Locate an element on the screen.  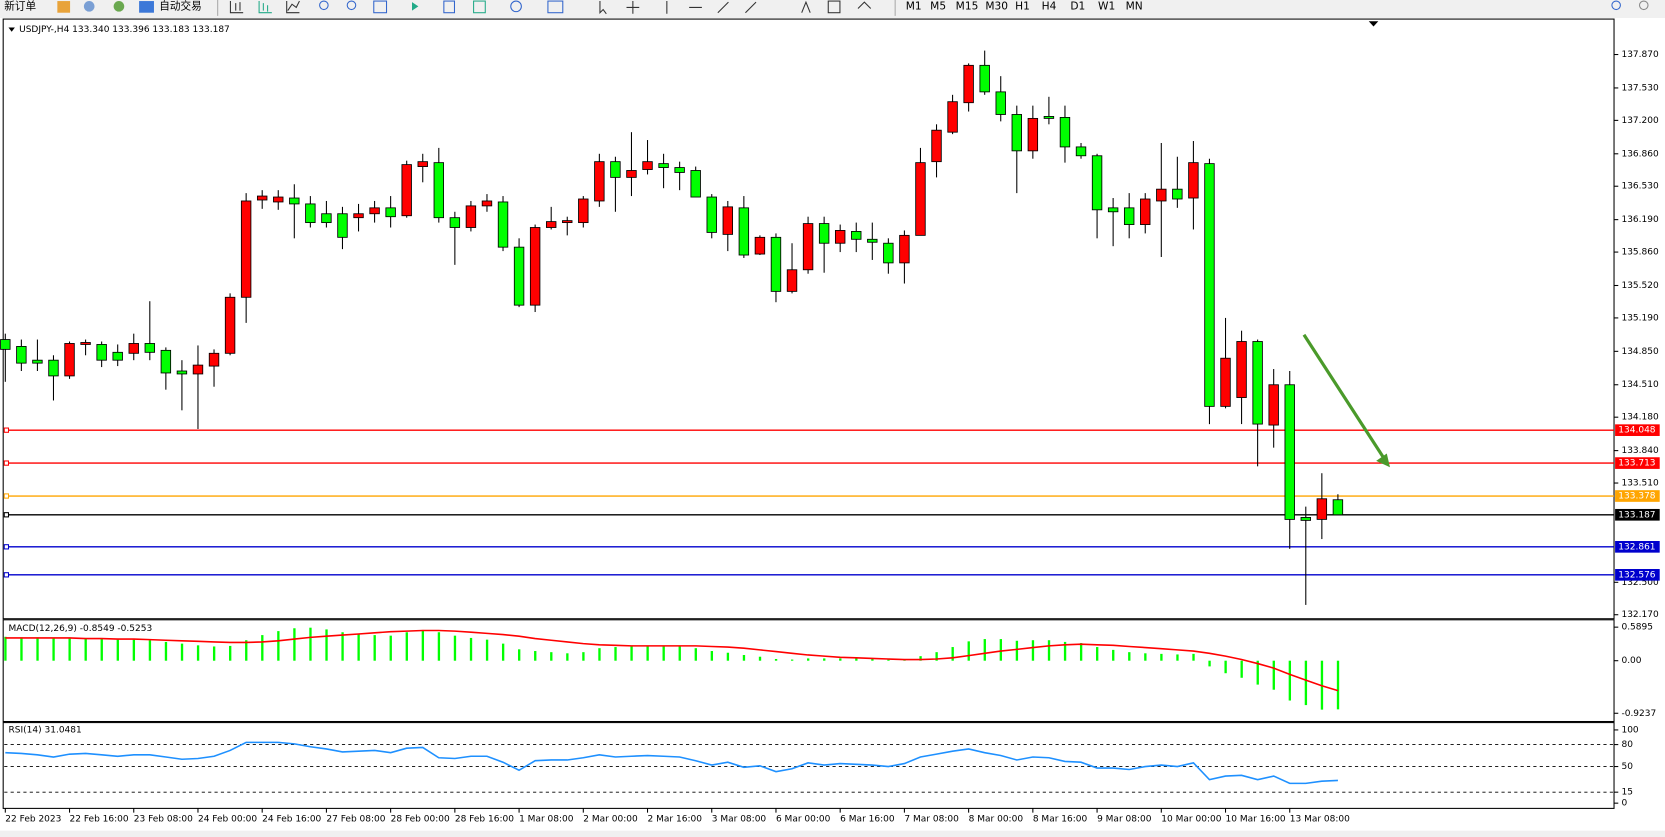
toolbar-bg is located at coordinates (832, 9).